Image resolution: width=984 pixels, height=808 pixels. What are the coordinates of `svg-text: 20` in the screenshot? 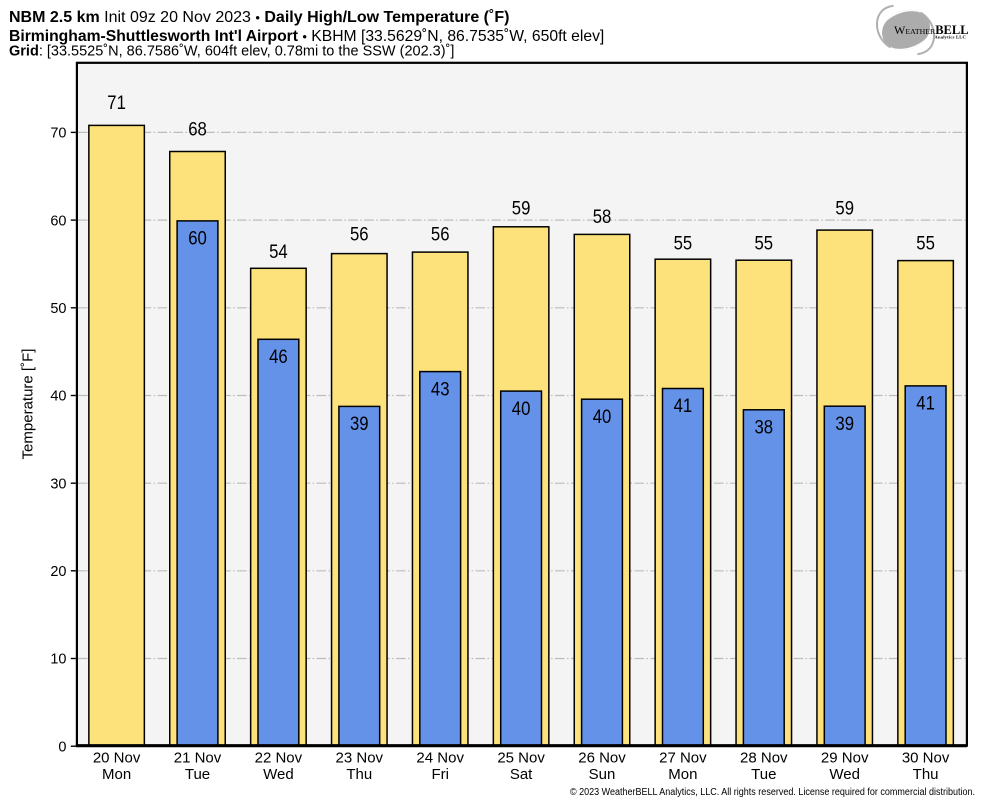 It's located at (58, 572).